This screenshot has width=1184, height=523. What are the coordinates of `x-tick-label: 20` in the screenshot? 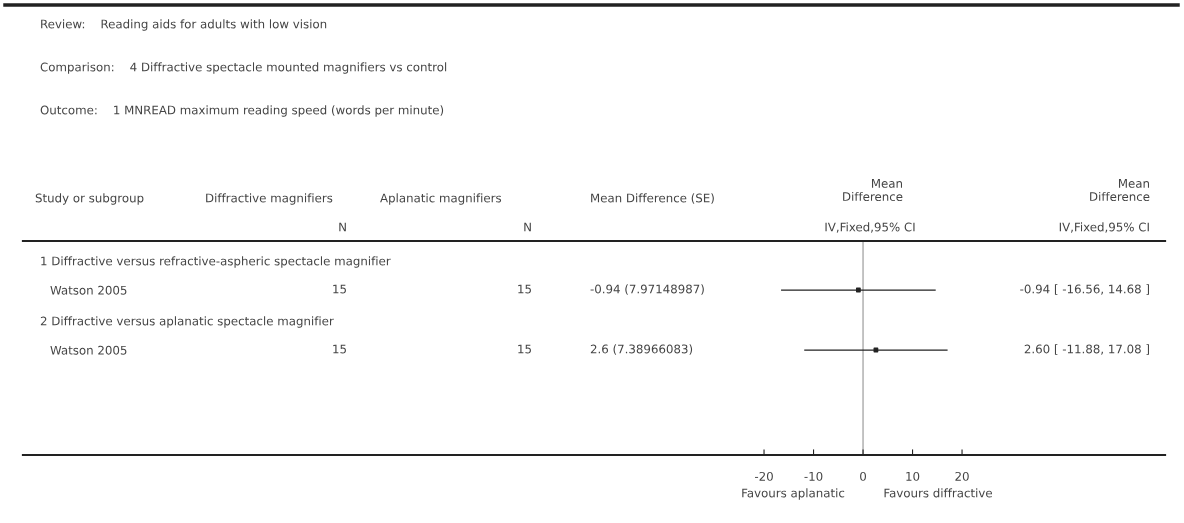 It's located at (962, 476).